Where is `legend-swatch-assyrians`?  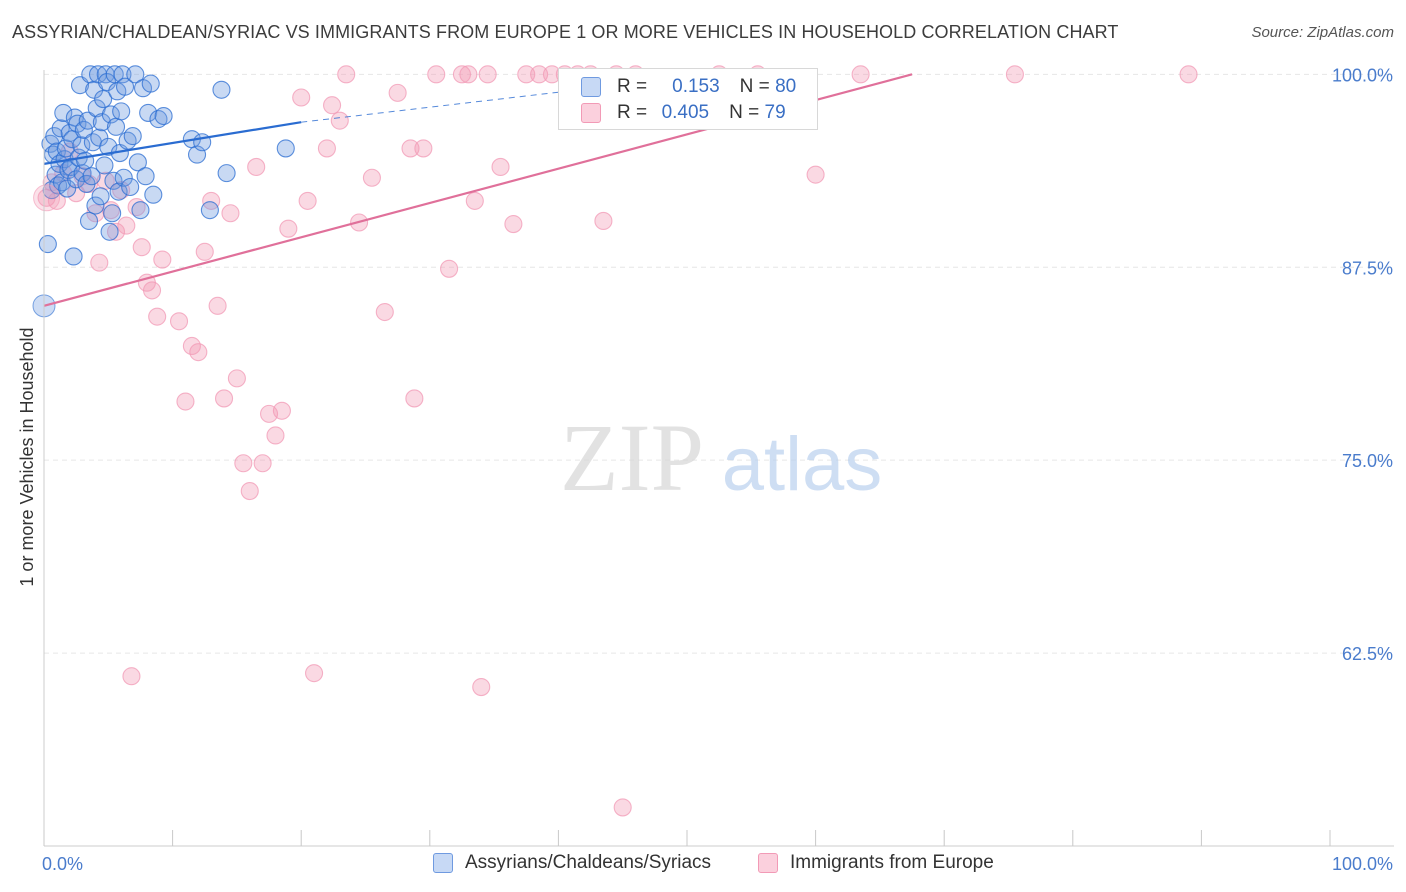
legend-swatch-assyrians is located at coordinates (443, 863).